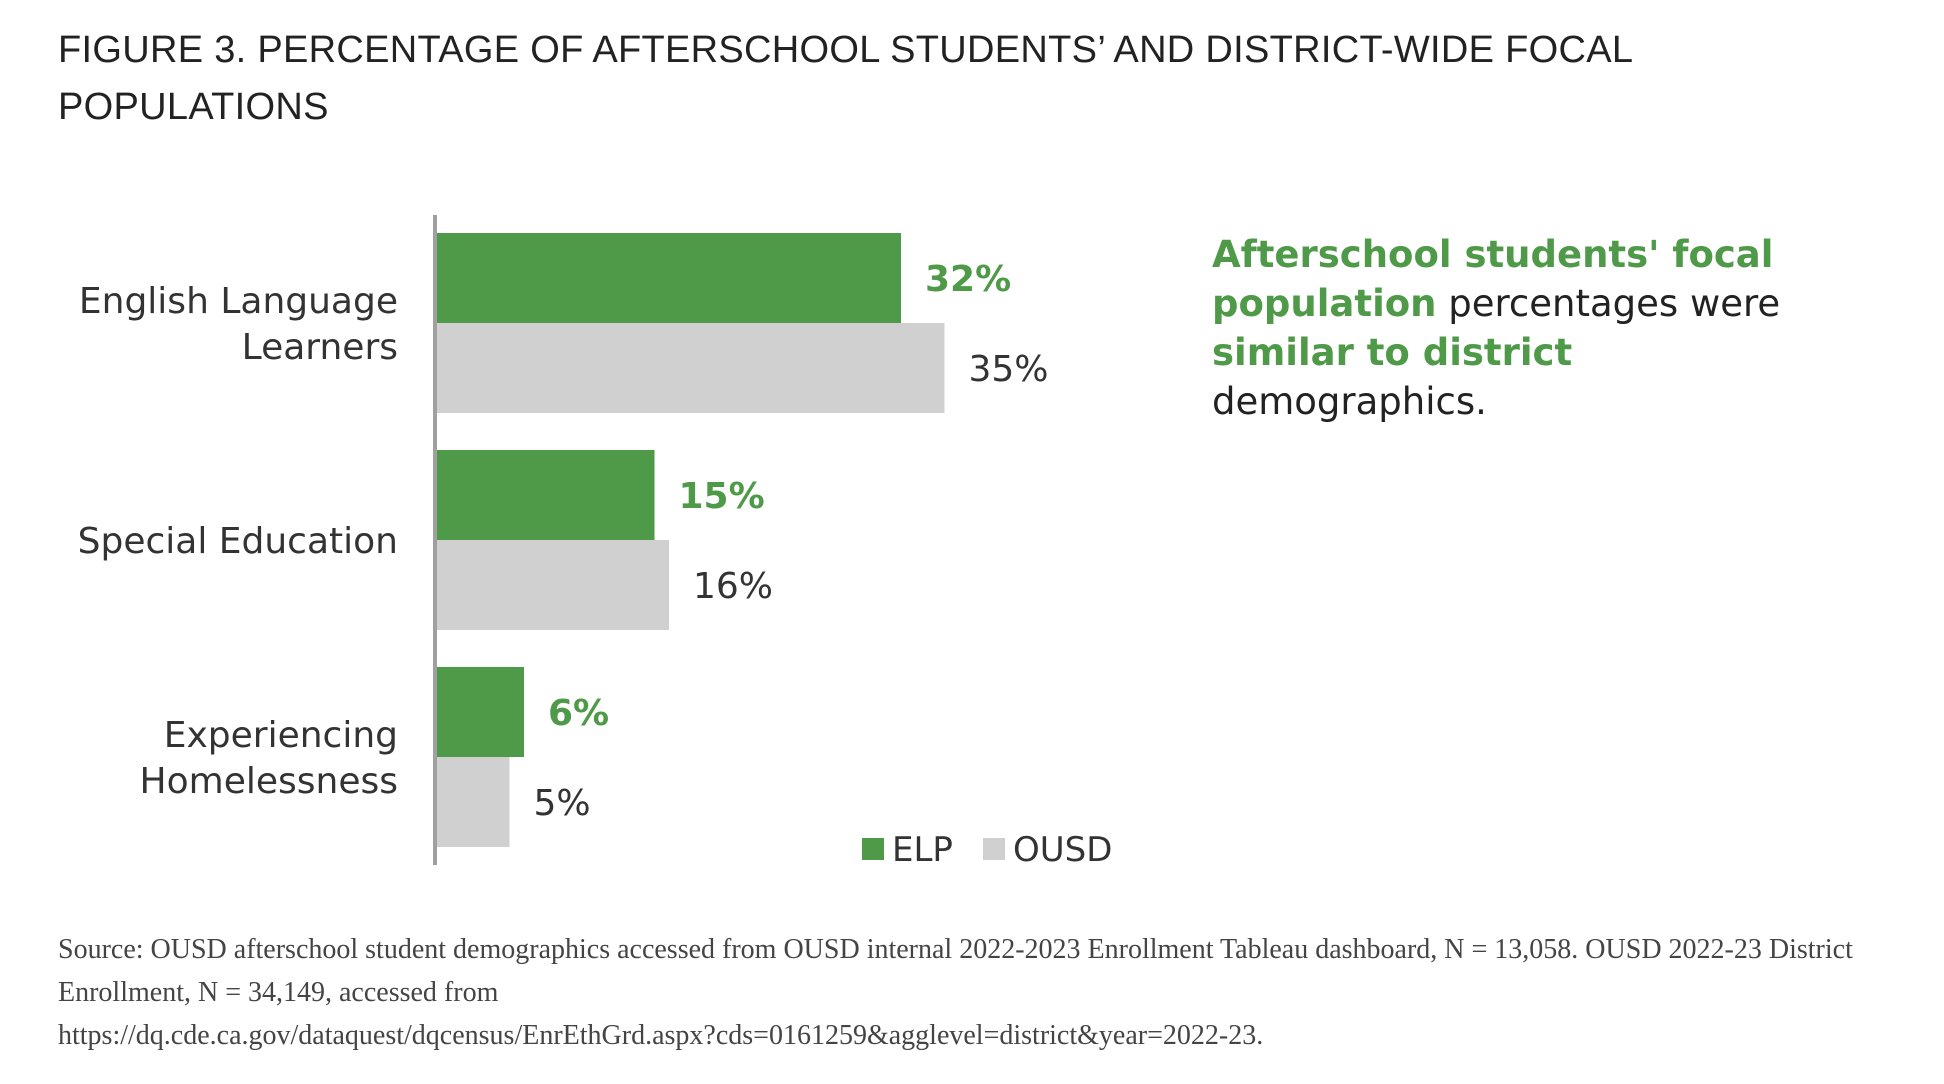 The image size is (1944, 1084). I want to click on value-label-elp-2: 6%, so click(578, 713).